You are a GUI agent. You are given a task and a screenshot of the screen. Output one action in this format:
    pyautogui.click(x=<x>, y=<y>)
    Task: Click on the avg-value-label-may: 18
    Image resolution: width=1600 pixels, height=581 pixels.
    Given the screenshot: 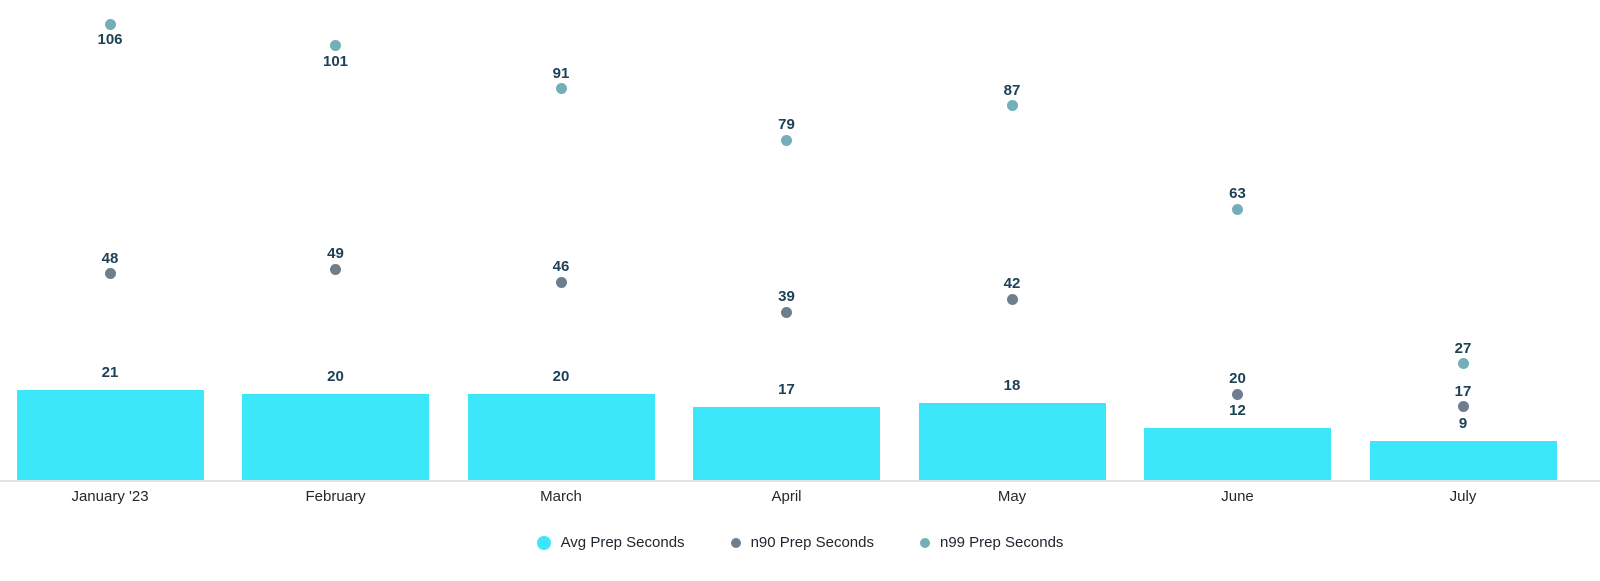 What is the action you would take?
    pyautogui.click(x=1012, y=385)
    